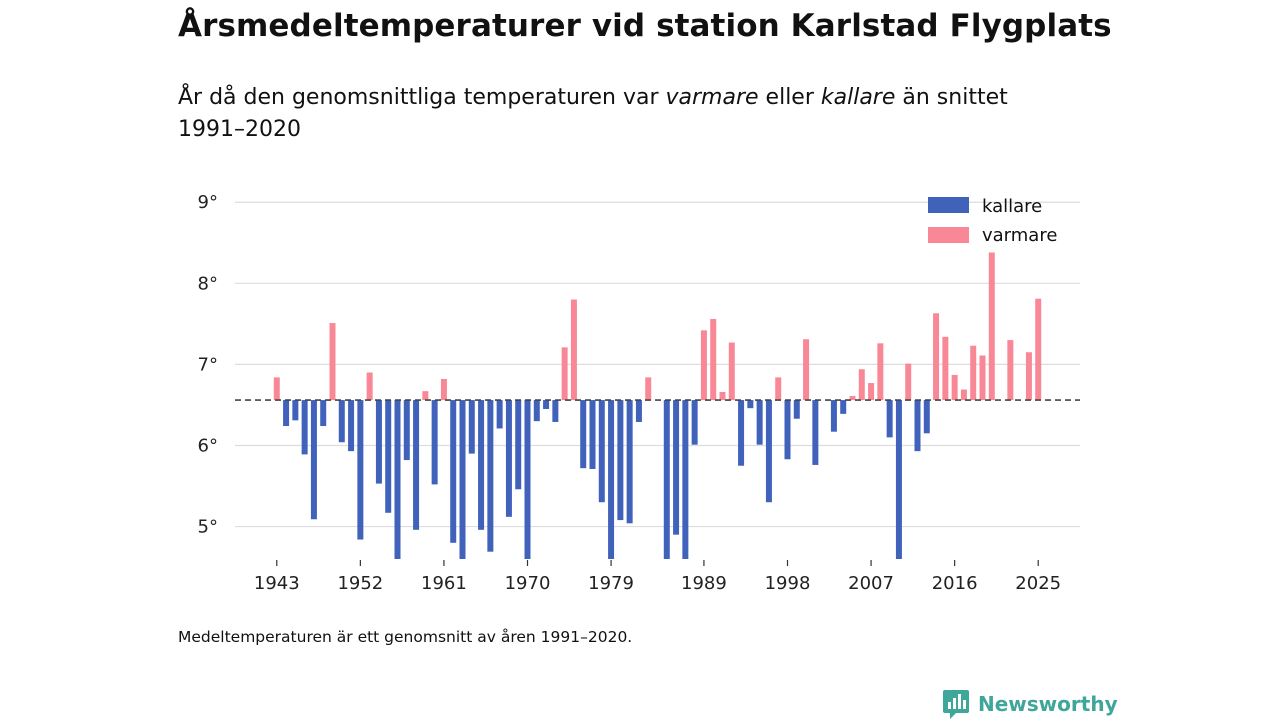 Image resolution: width=1280 pixels, height=720 pixels. I want to click on bar-2015, so click(945, 368).